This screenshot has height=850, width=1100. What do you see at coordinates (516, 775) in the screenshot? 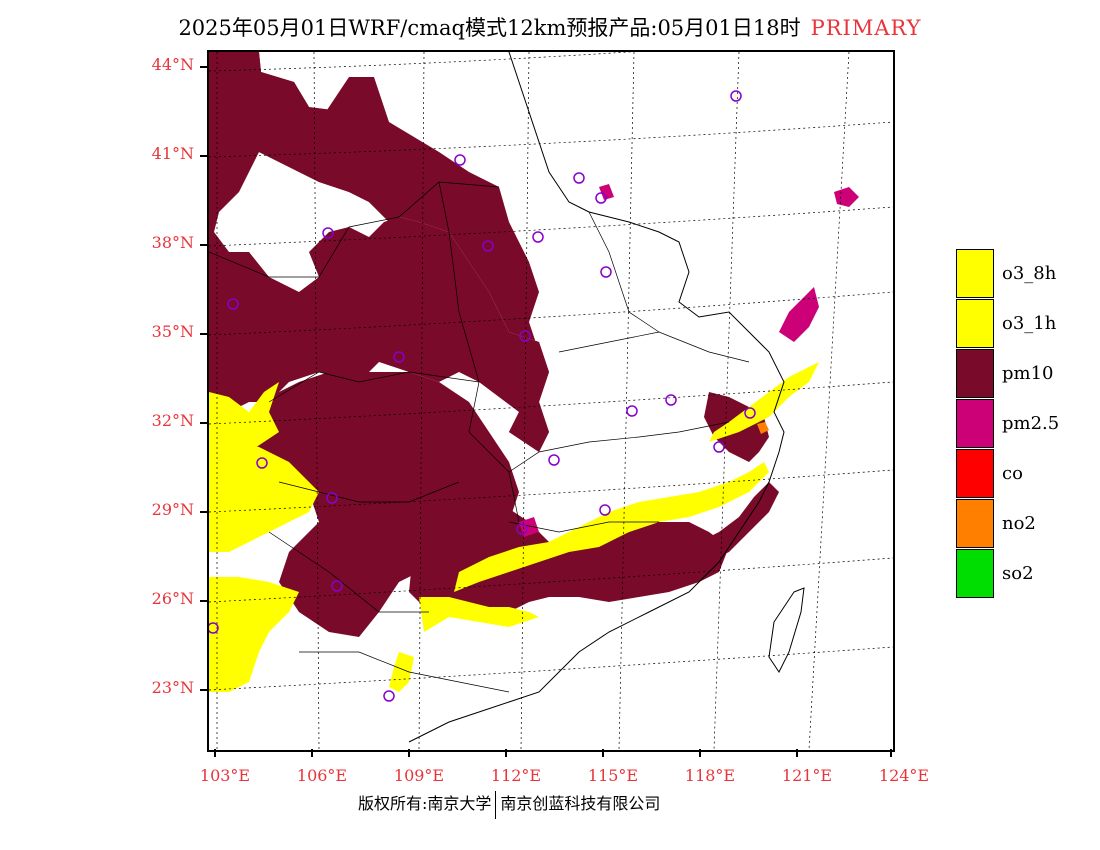
I see `lon-label-112: 112°E` at bounding box center [516, 775].